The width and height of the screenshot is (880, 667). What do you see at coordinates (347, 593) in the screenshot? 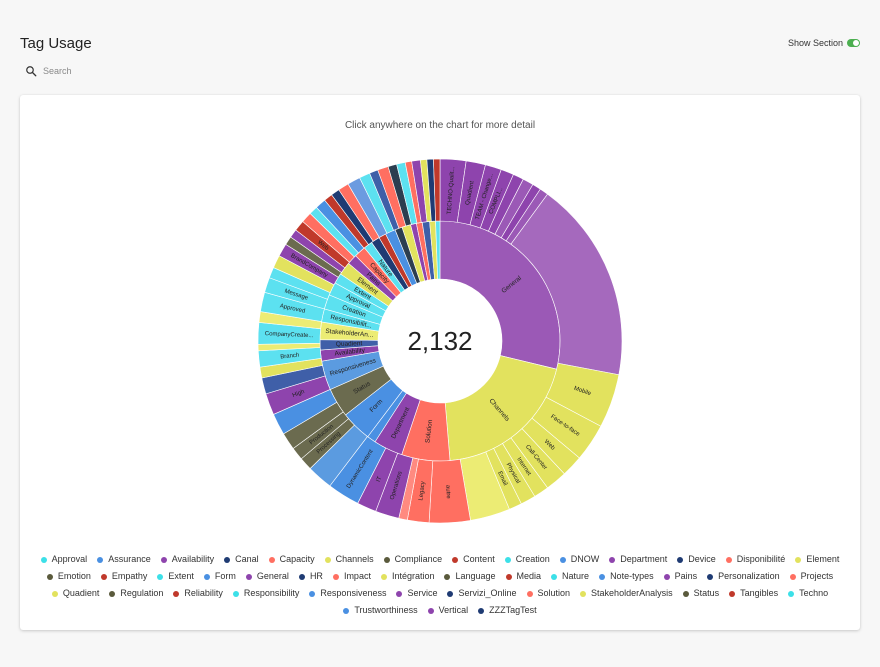
I see `legend-item: Responsiveness` at bounding box center [347, 593].